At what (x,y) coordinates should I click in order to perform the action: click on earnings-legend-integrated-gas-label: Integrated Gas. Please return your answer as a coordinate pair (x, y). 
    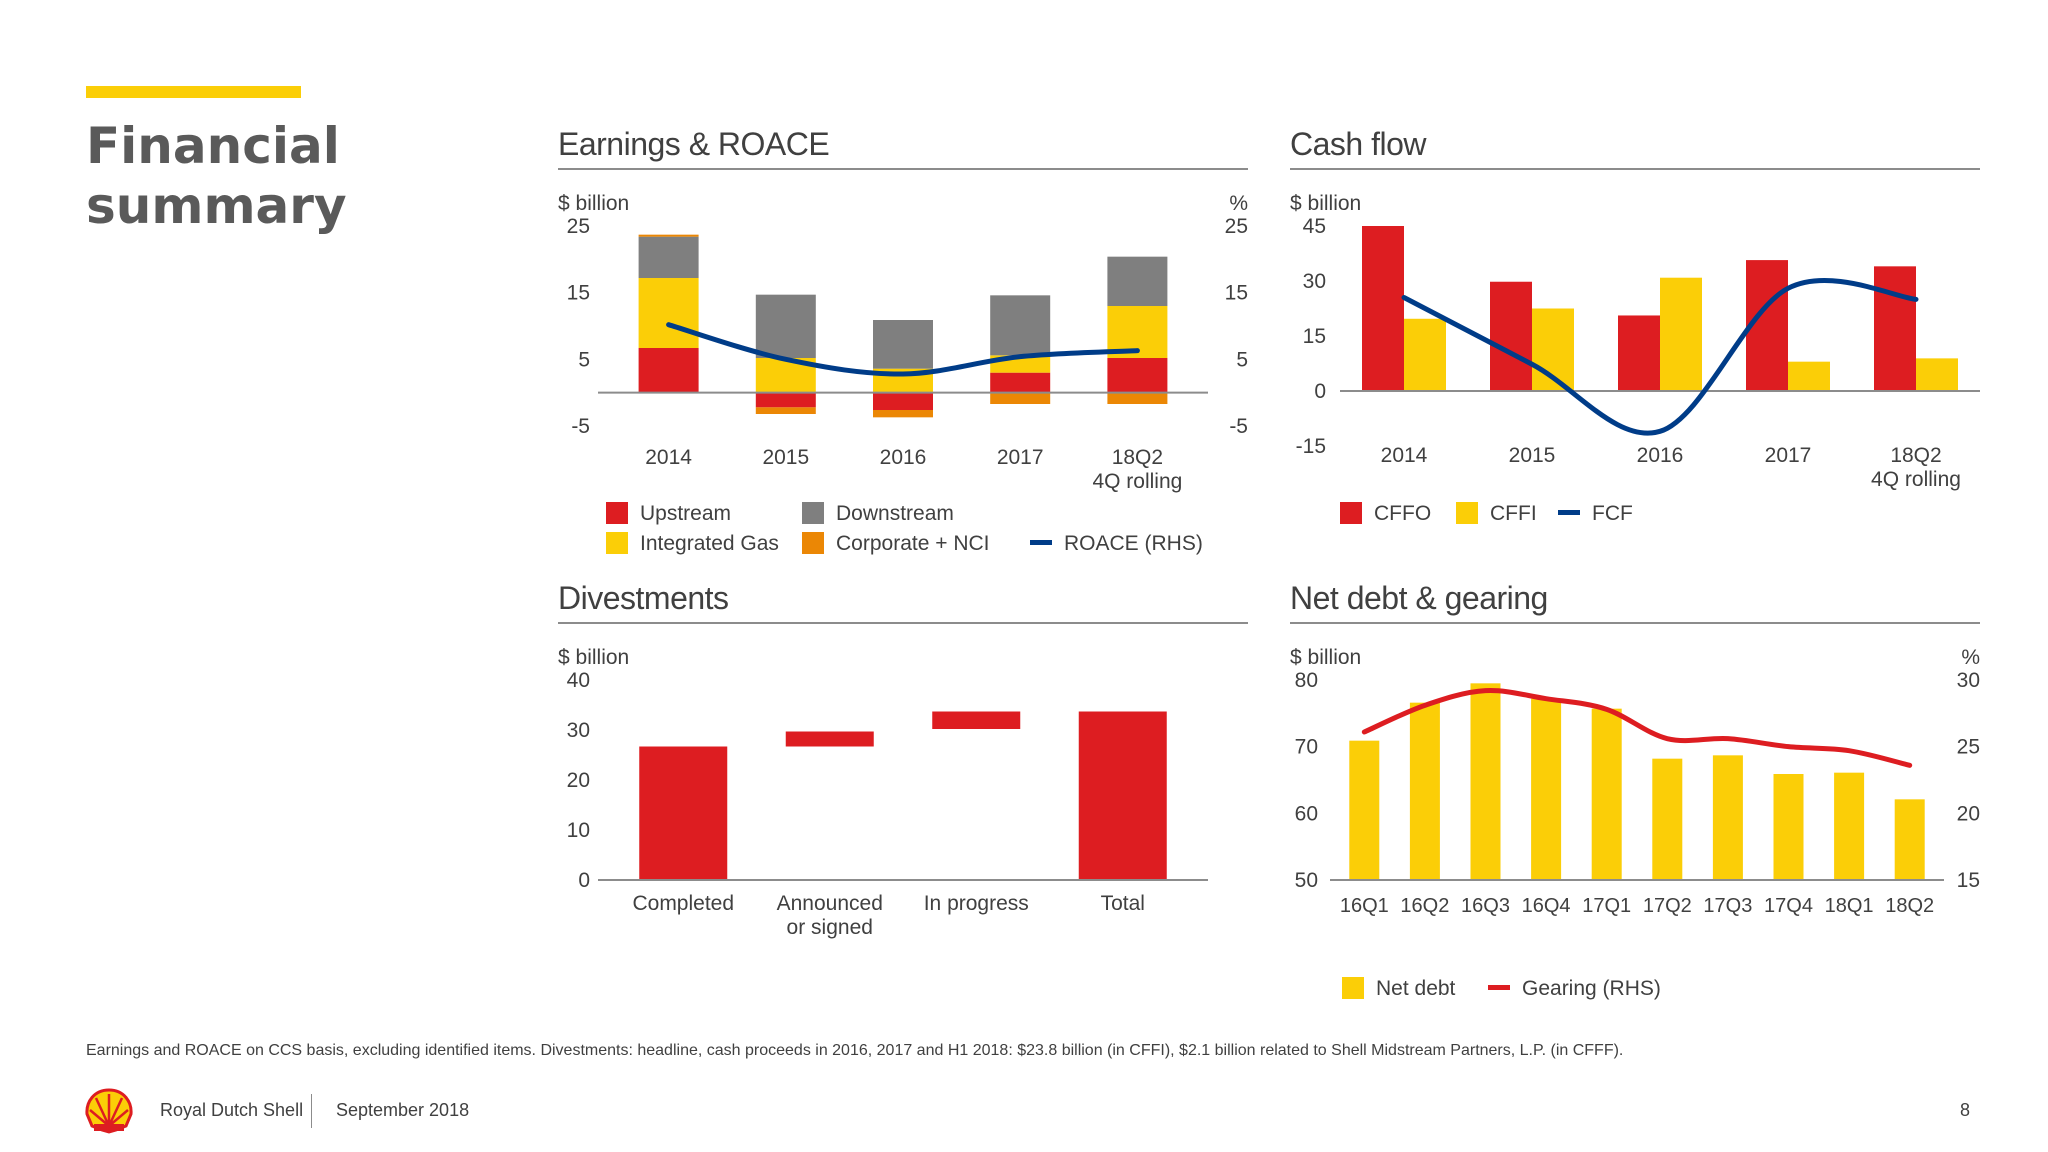
    Looking at the image, I should click on (709, 543).